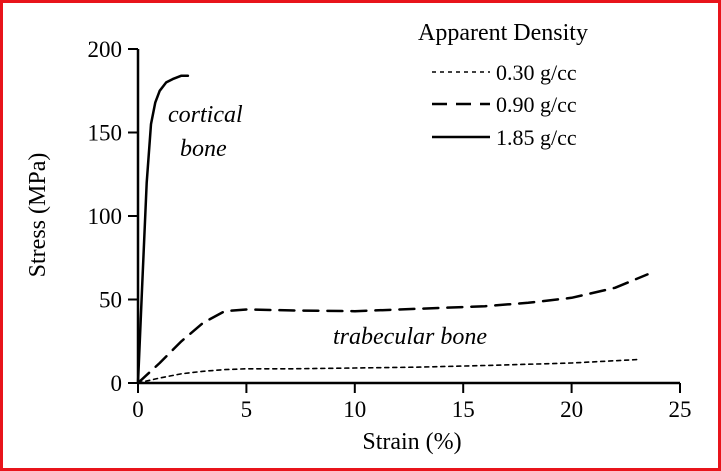 This screenshot has height=471, width=721. I want to click on legend-title: Apparent Density, so click(503, 33).